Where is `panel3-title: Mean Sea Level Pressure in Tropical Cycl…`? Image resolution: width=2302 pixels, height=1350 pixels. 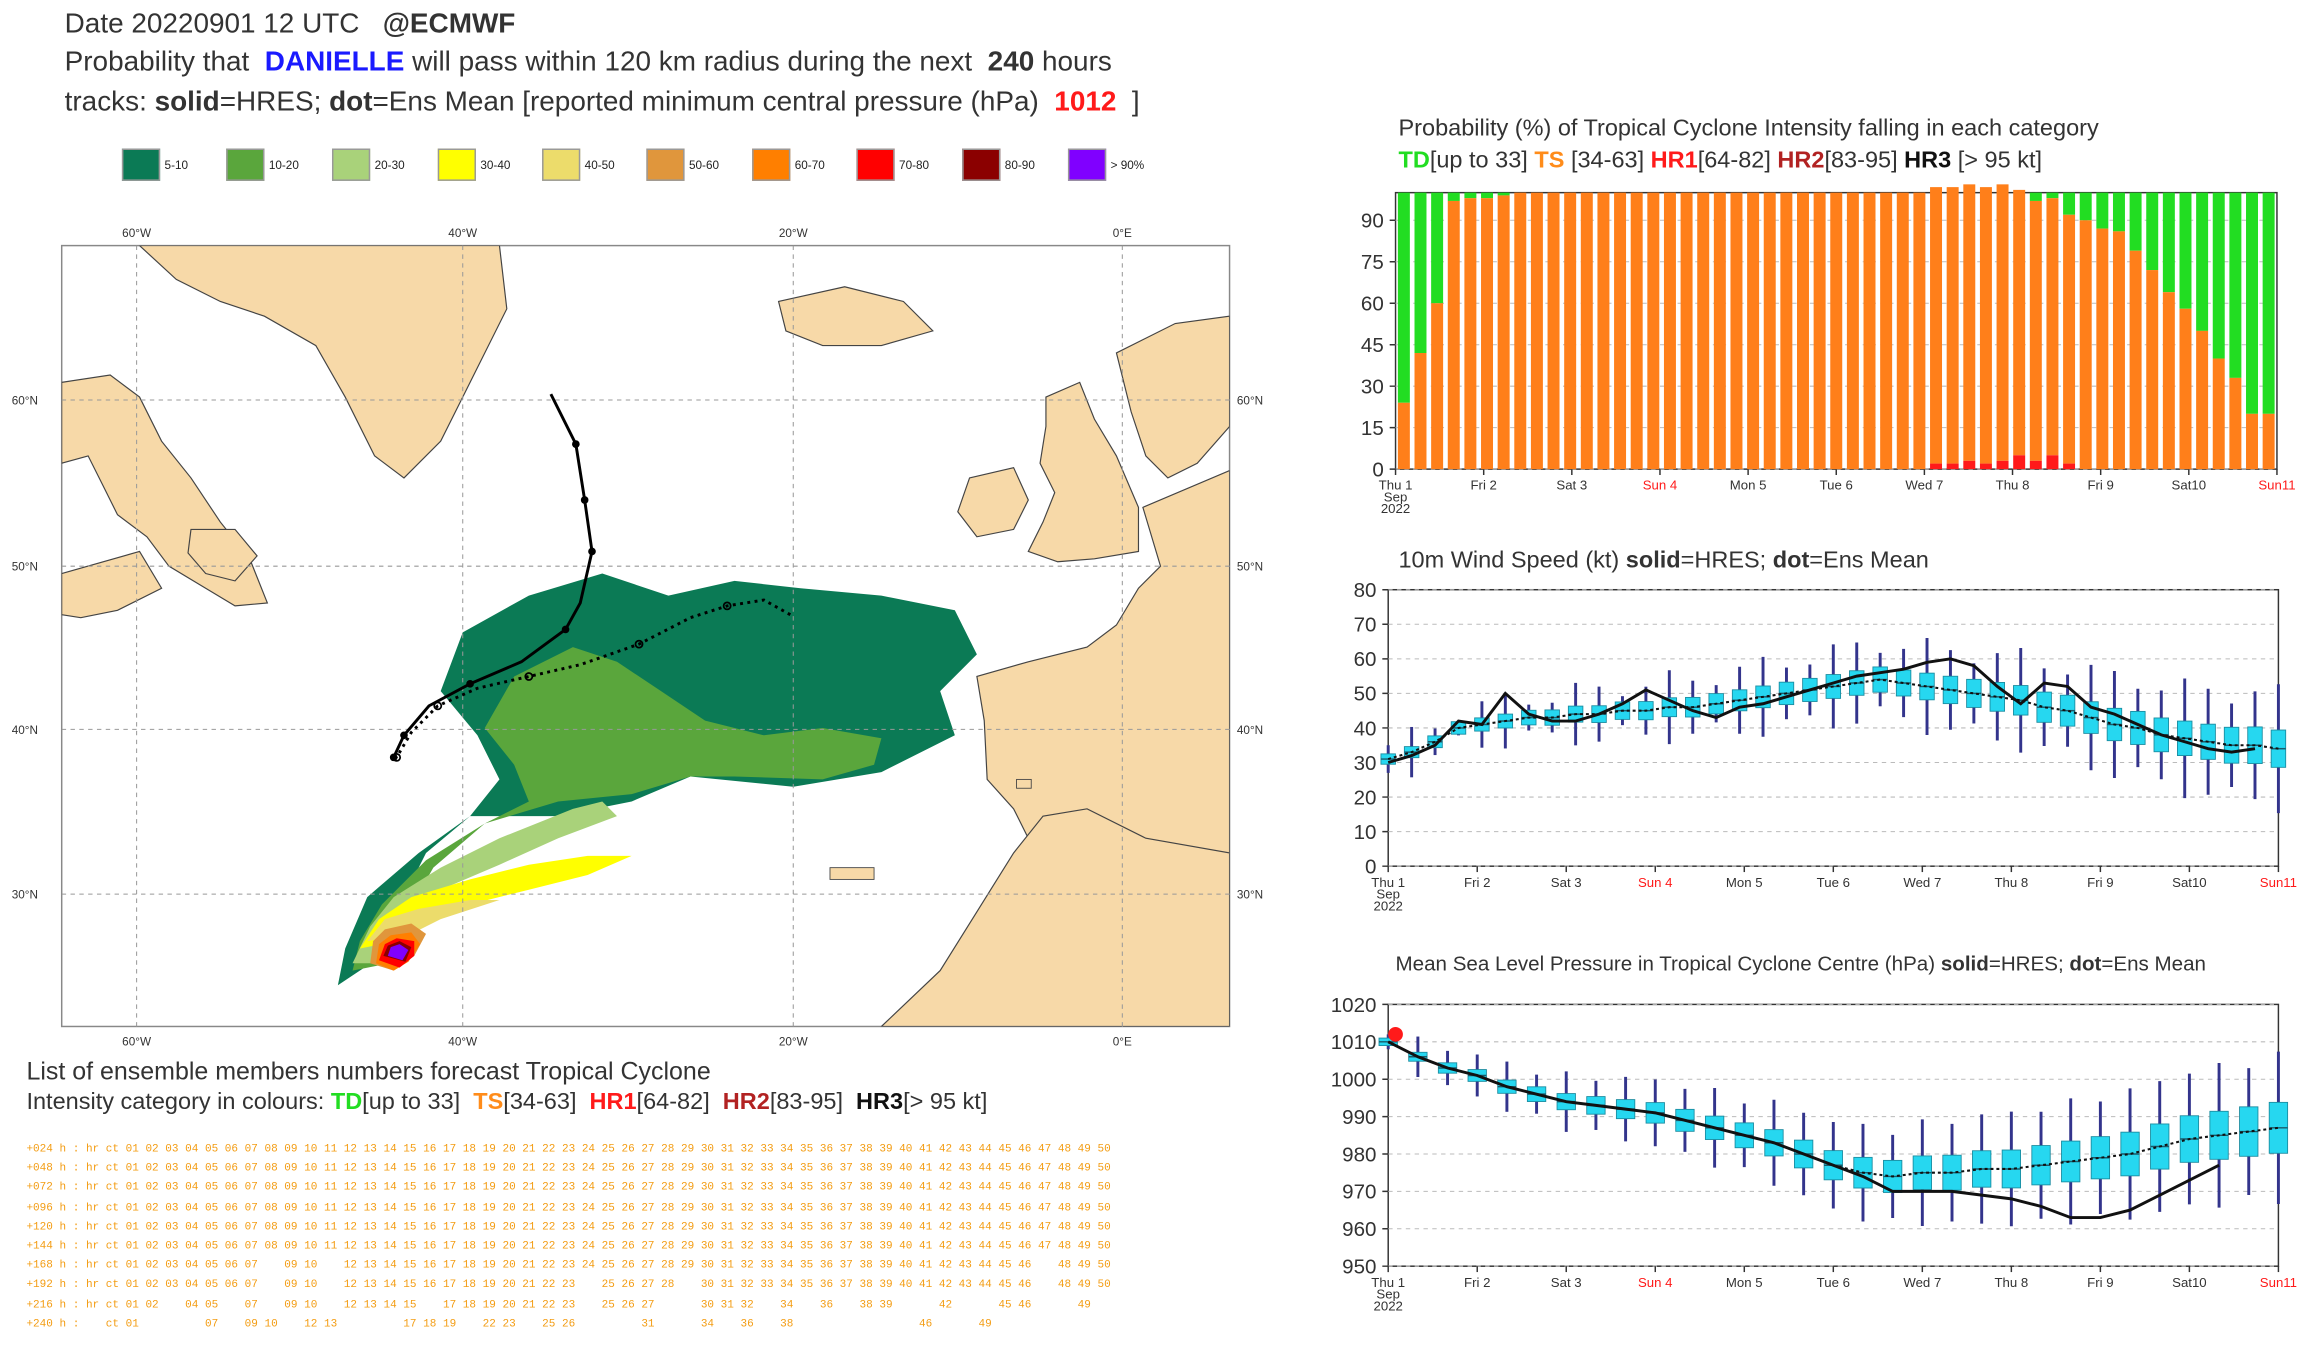
panel3-title: Mean Sea Level Pressure in Tropical Cycl… is located at coordinates (1801, 963).